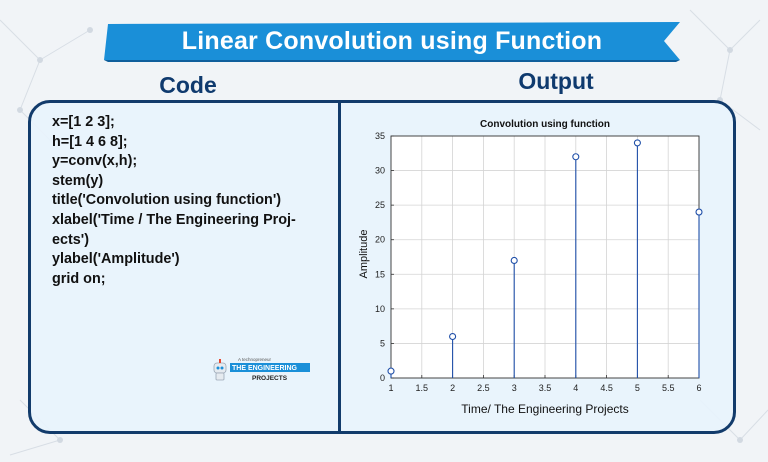 This screenshot has height=462, width=768. What do you see at coordinates (514, 388) in the screenshot?
I see `x-tick-label: 3` at bounding box center [514, 388].